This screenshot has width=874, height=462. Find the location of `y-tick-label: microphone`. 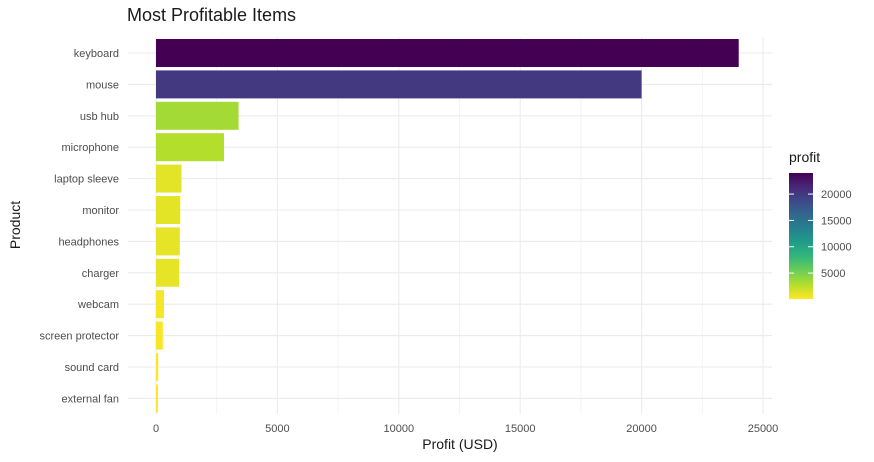

y-tick-label: microphone is located at coordinates (90, 148).